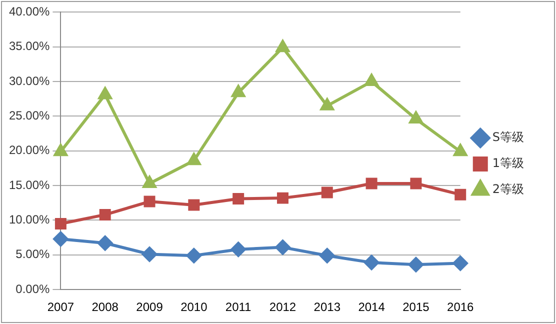 The image size is (556, 324). What do you see at coordinates (33, 254) in the screenshot?
I see `y-tick-label: 5.00%` at bounding box center [33, 254].